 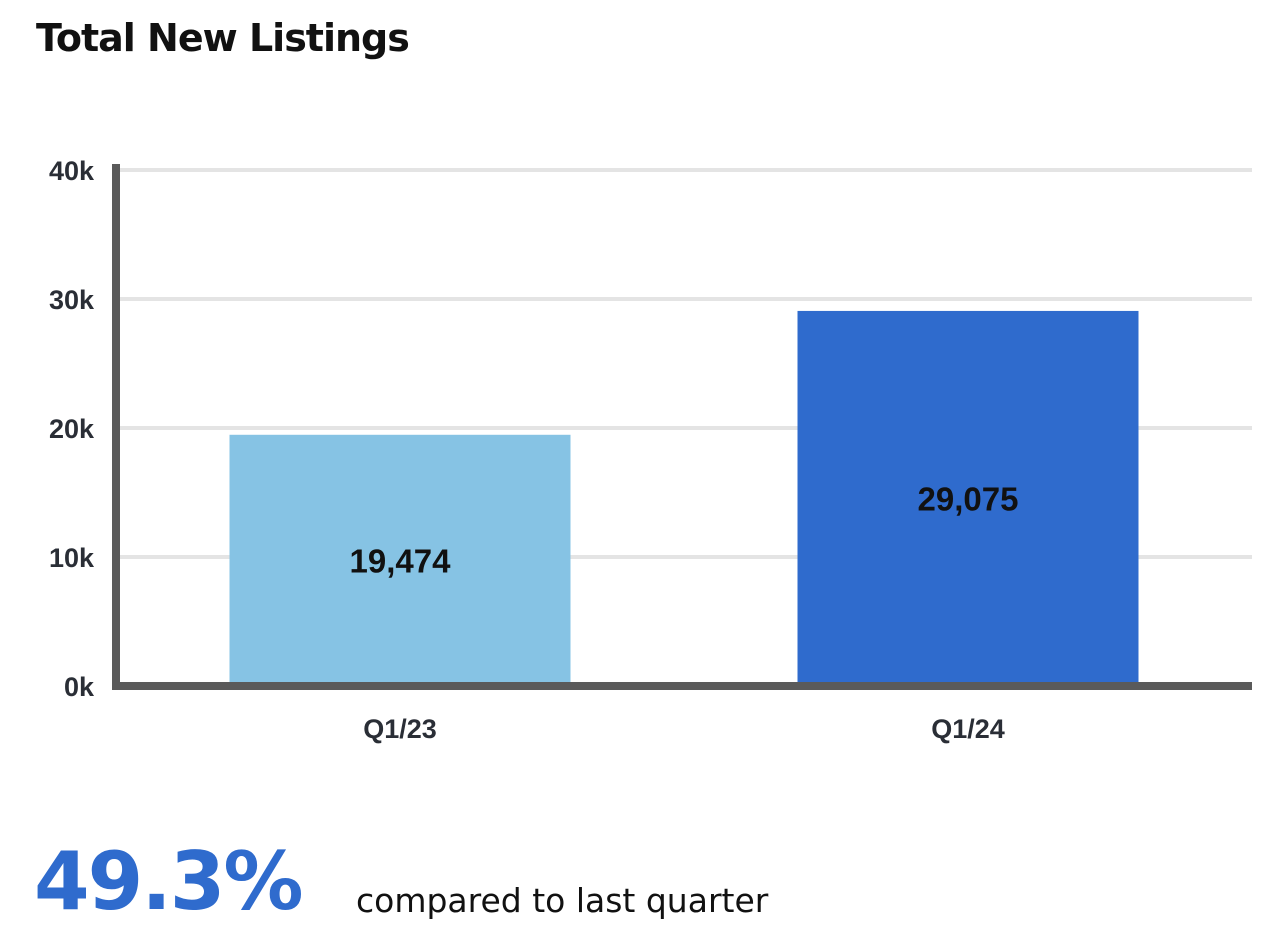 I want to click on y-tick-label: 40k, so click(x=72, y=171).